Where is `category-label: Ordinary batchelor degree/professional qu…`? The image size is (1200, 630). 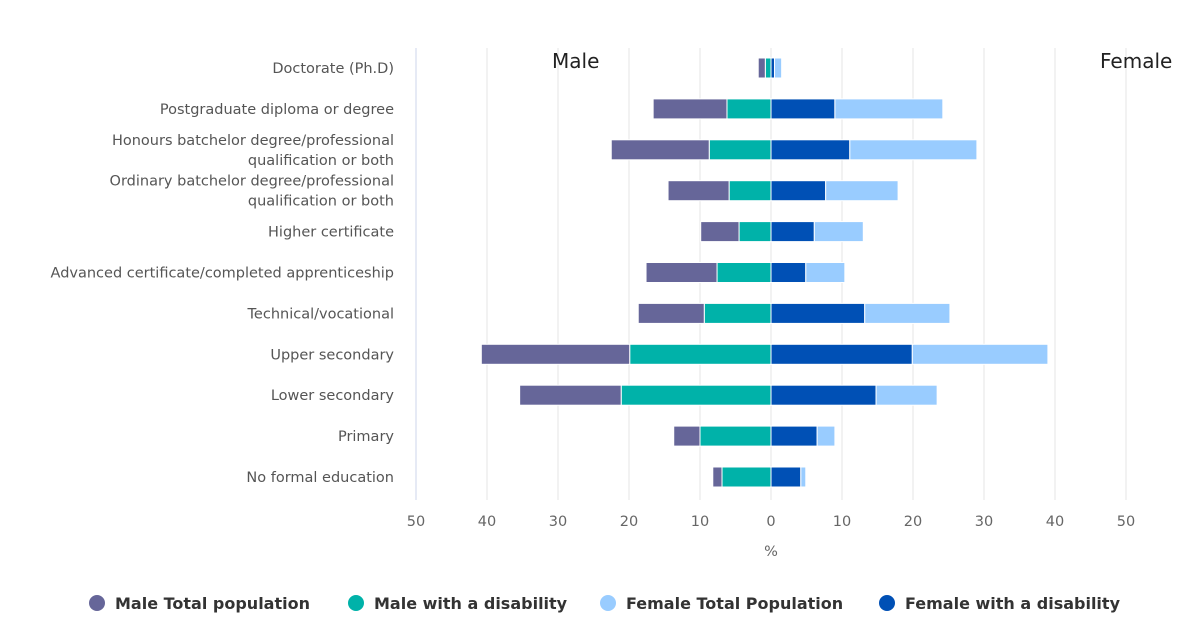 category-label: Ordinary batchelor degree/professional qu… is located at coordinates (252, 192).